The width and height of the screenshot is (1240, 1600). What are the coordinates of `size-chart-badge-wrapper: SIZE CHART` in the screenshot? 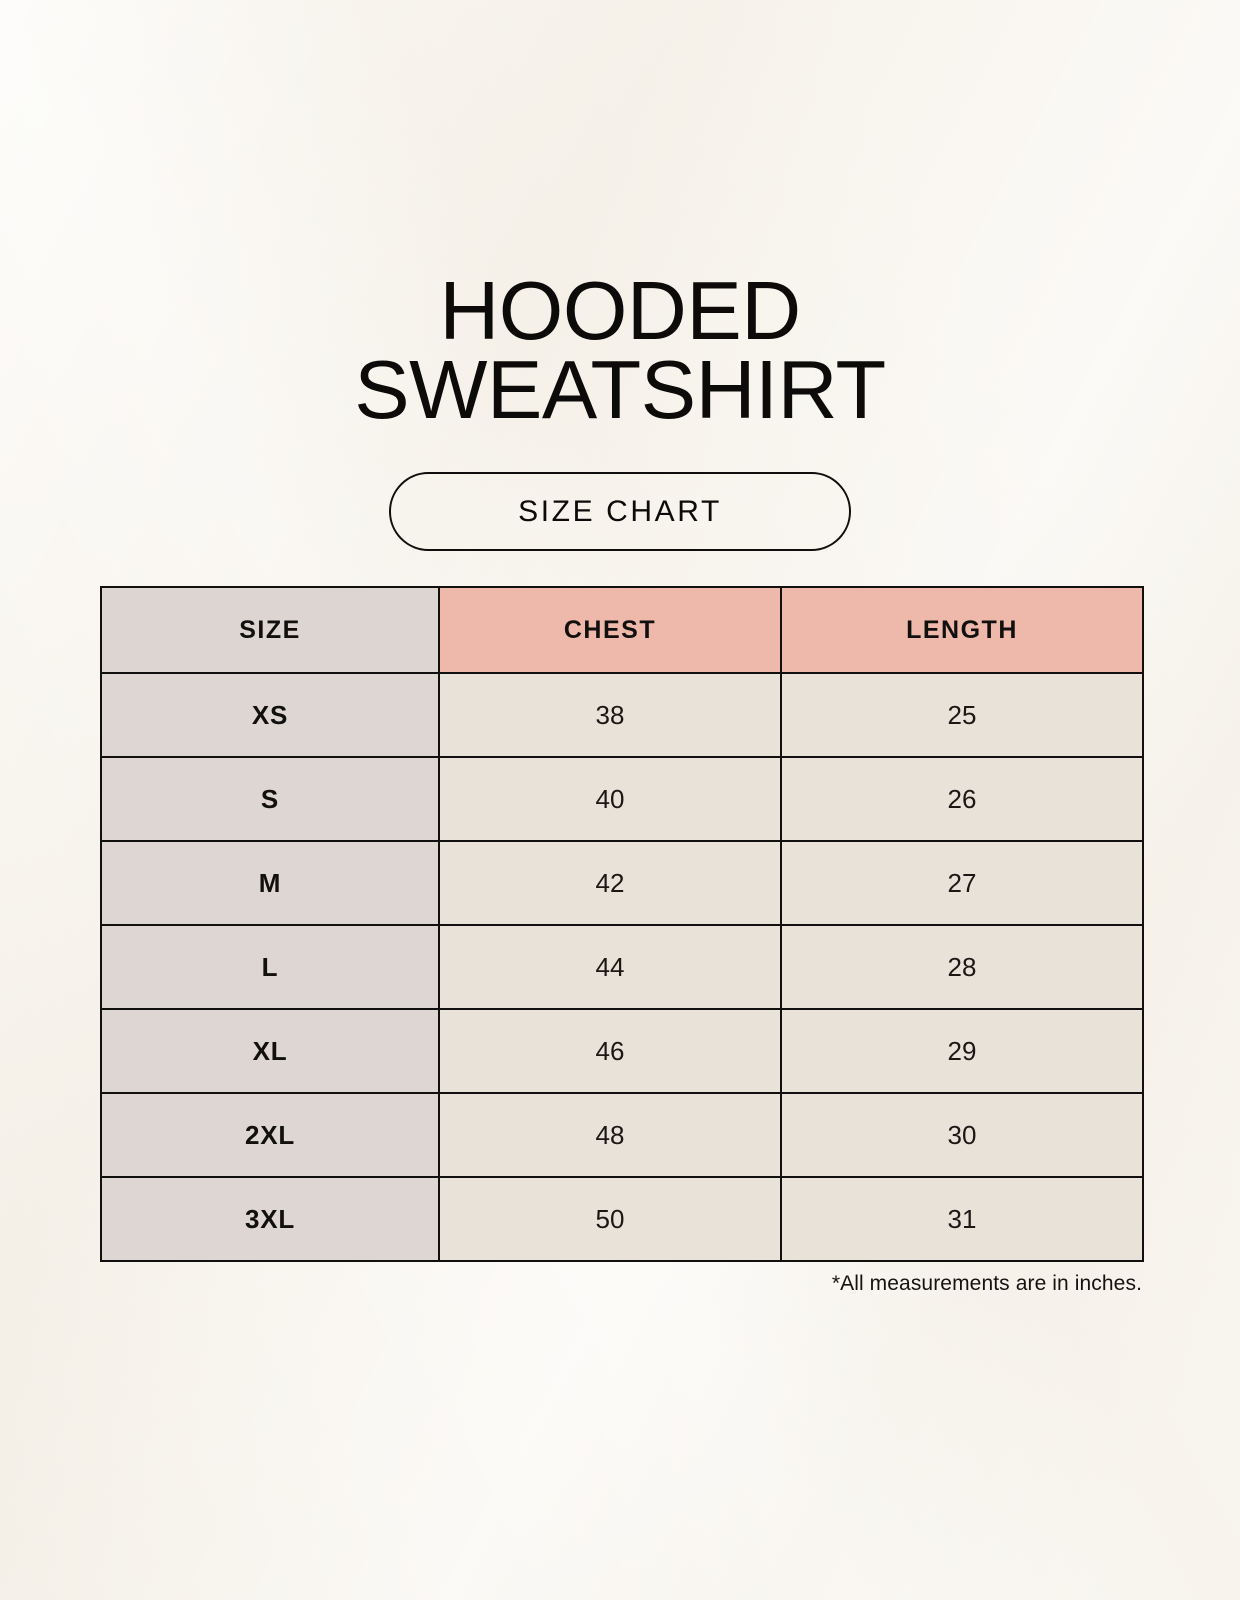 It's located at (620, 511).